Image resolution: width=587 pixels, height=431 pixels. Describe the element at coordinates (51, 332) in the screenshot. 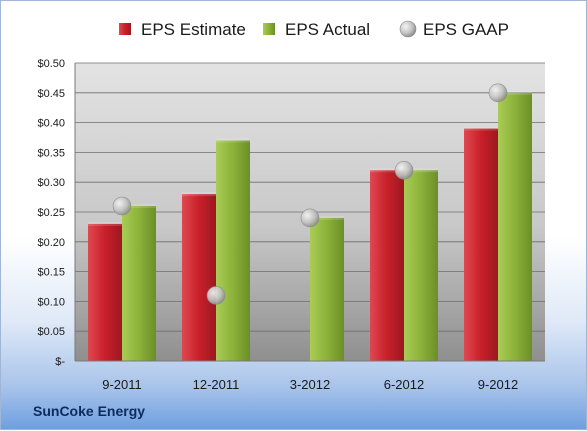

I see `y-tick-label: $0.05` at that location.